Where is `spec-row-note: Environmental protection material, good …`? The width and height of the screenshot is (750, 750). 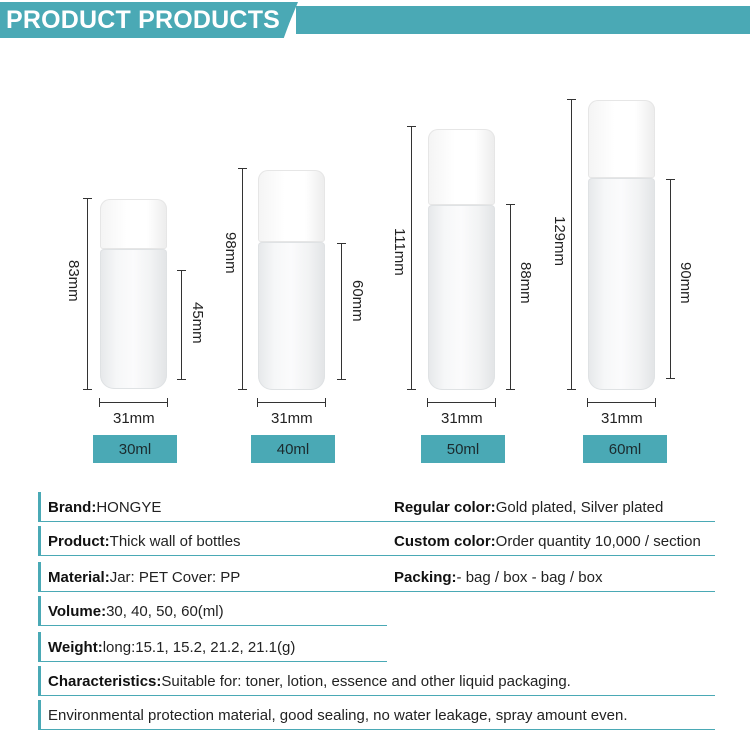 spec-row-note: Environmental protection material, good … is located at coordinates (376, 715).